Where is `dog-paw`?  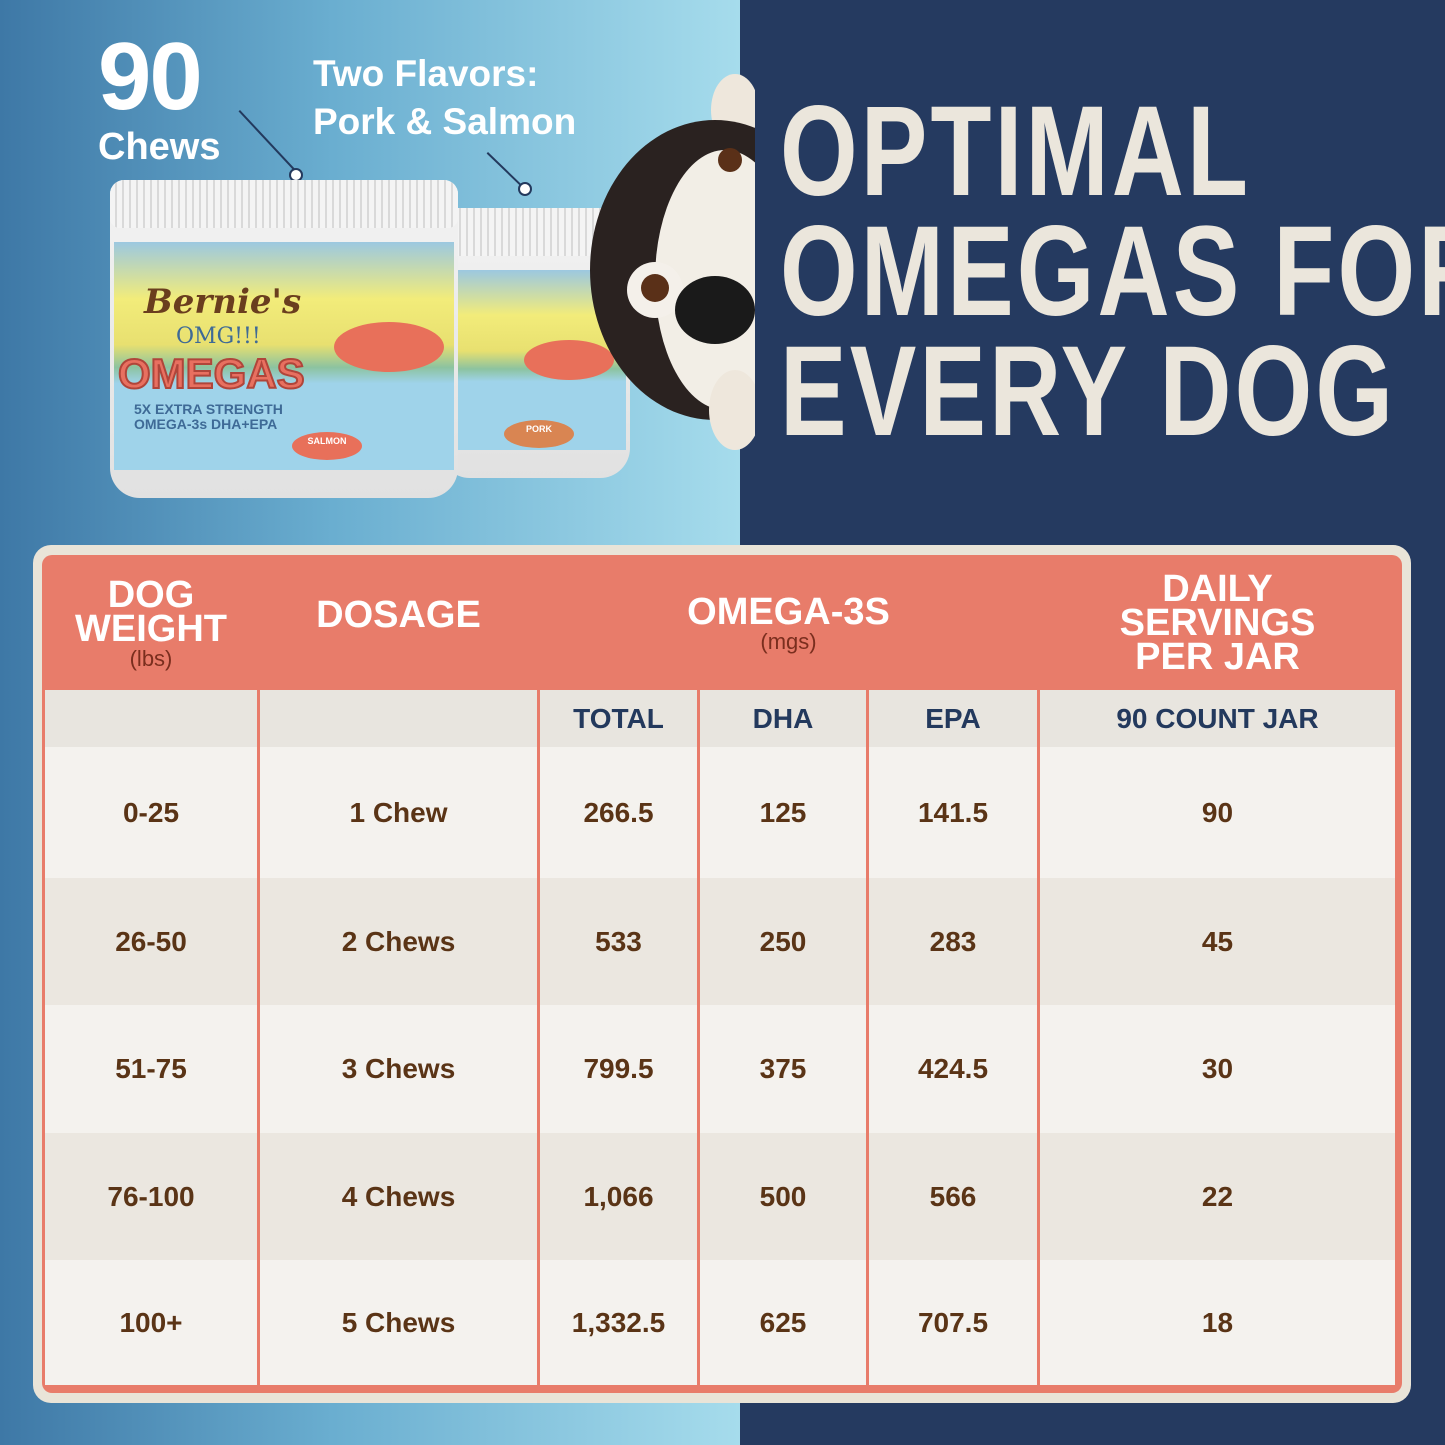
dog-paw is located at coordinates (732, 410).